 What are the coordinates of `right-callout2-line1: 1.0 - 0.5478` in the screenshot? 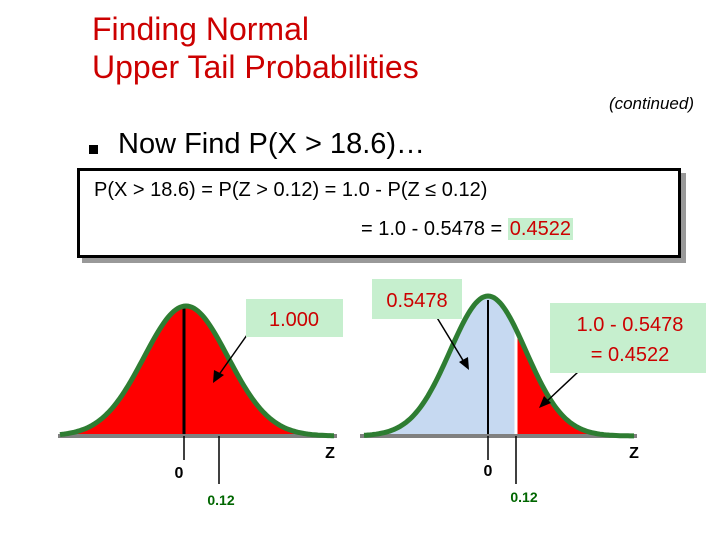 It's located at (630, 325).